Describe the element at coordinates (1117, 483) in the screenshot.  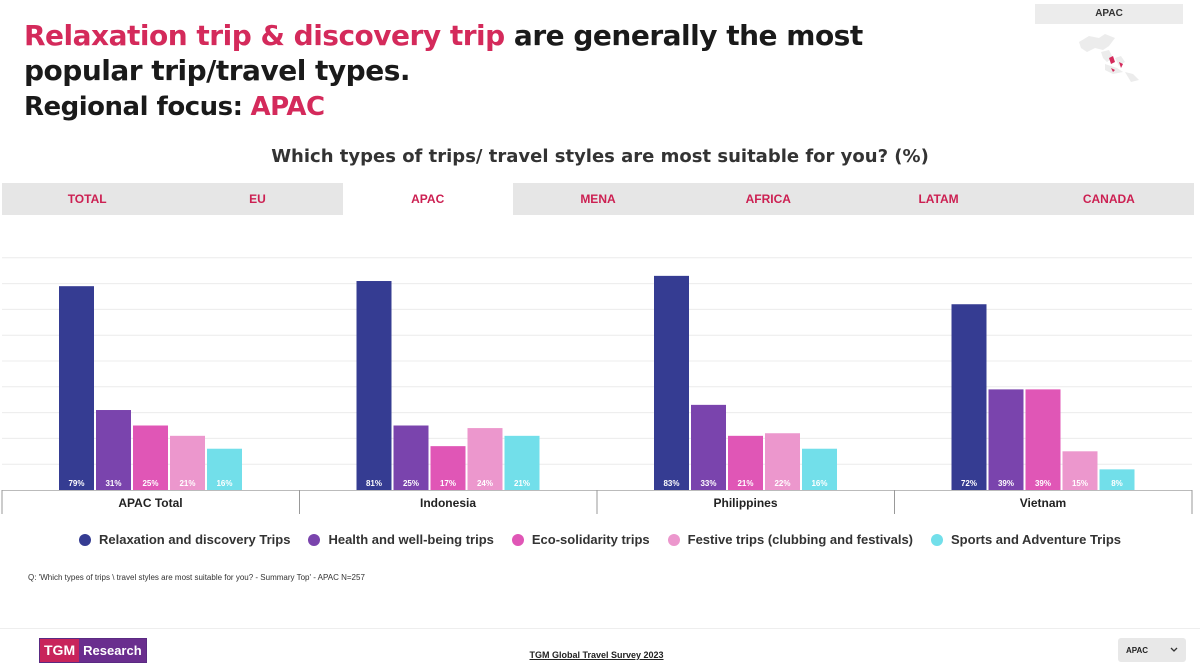
I see `bar-value-label: 8%` at that location.